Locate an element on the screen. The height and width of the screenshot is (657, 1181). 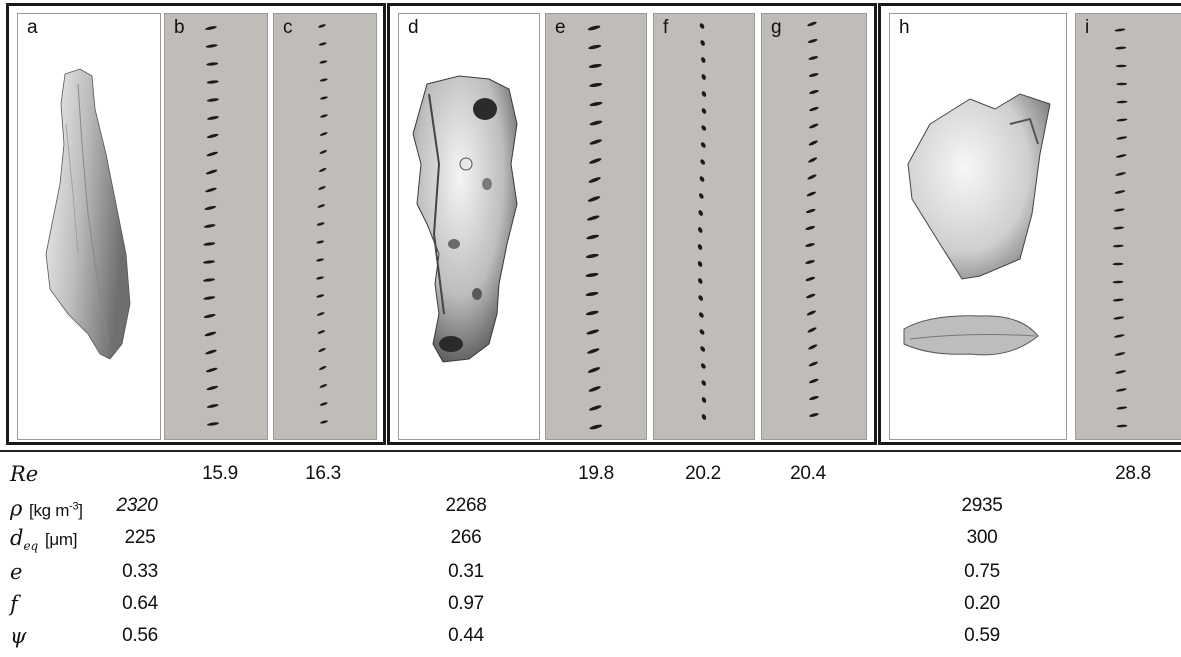
row-rho: ρ [kg m-3] 2320 2268 2935 is located at coordinates (590, 509).